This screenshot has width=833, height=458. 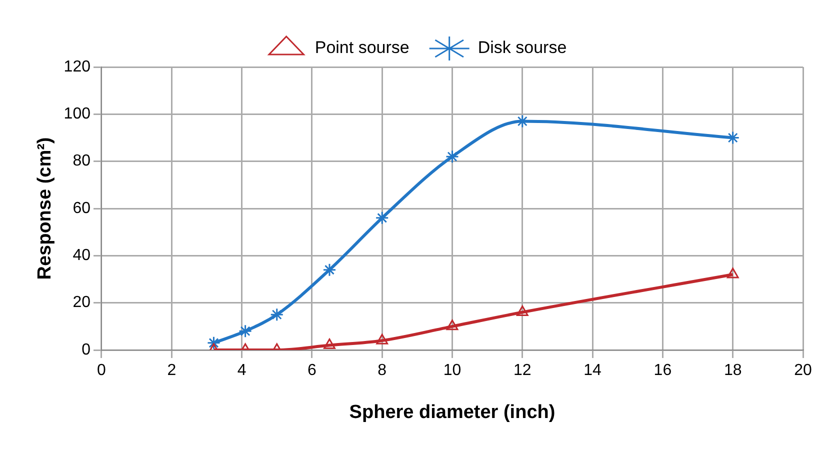 What do you see at coordinates (382, 371) in the screenshot?
I see `x-tick-label: 8` at bounding box center [382, 371].